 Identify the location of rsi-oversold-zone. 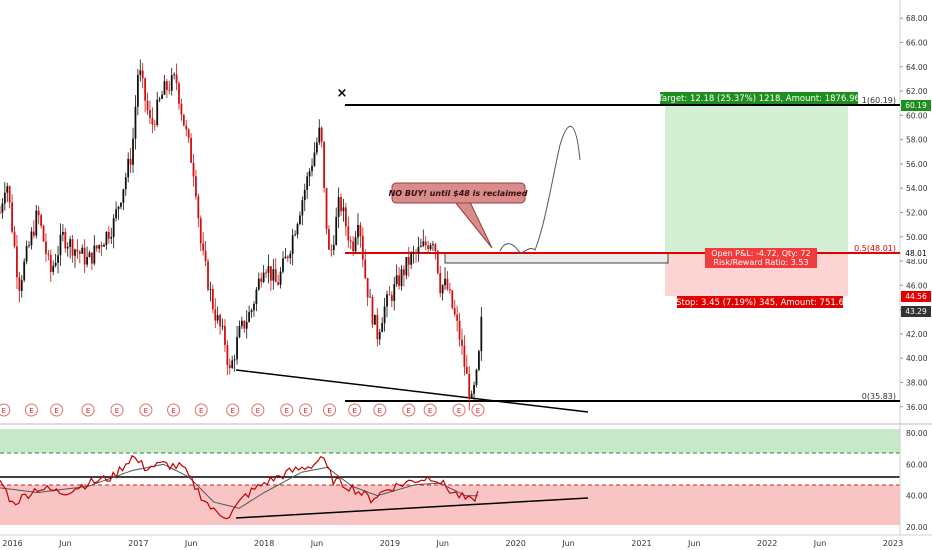
(450, 505).